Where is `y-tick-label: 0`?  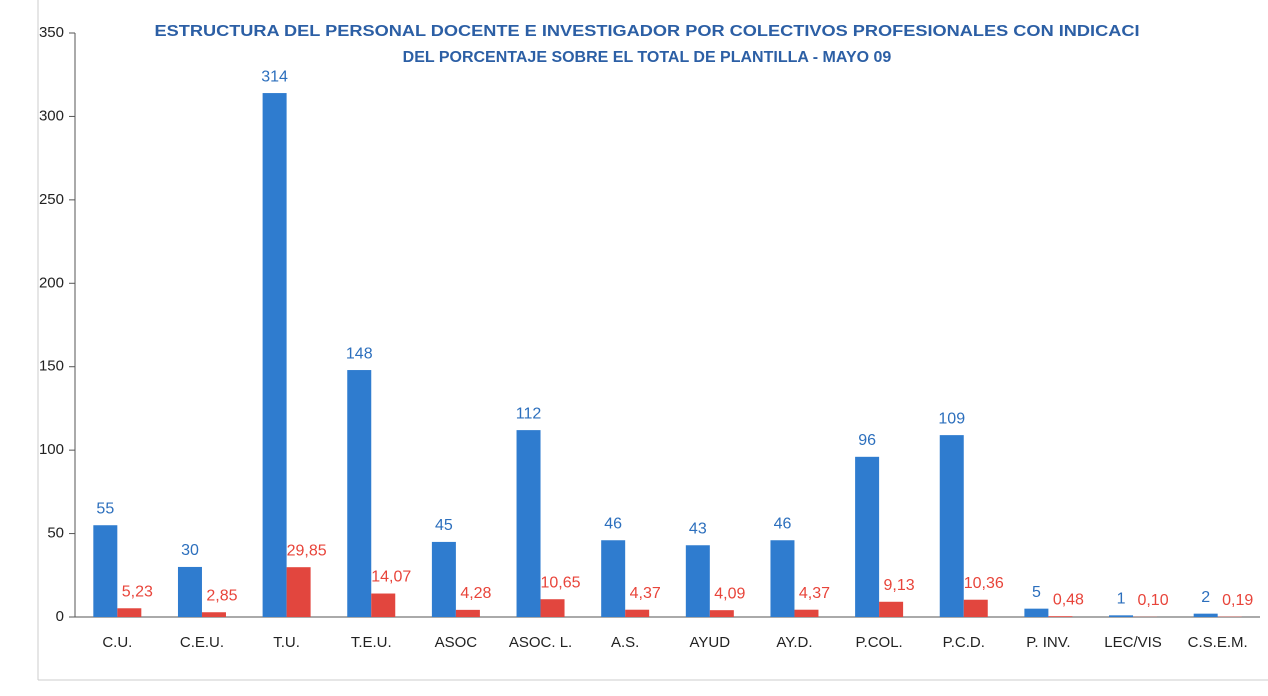 y-tick-label: 0 is located at coordinates (60, 616).